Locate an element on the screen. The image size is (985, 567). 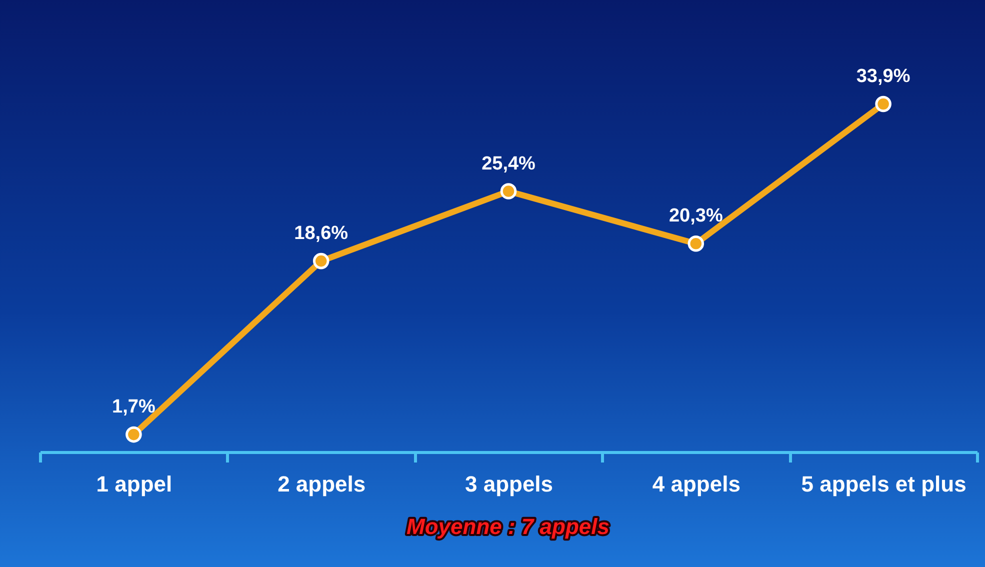
data-label: 18,6% is located at coordinates (321, 233).